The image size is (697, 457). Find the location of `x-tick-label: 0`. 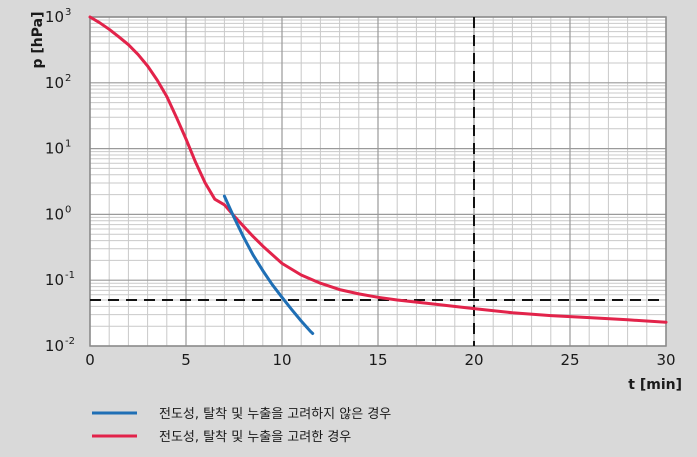

x-tick-label: 0 is located at coordinates (90, 360).